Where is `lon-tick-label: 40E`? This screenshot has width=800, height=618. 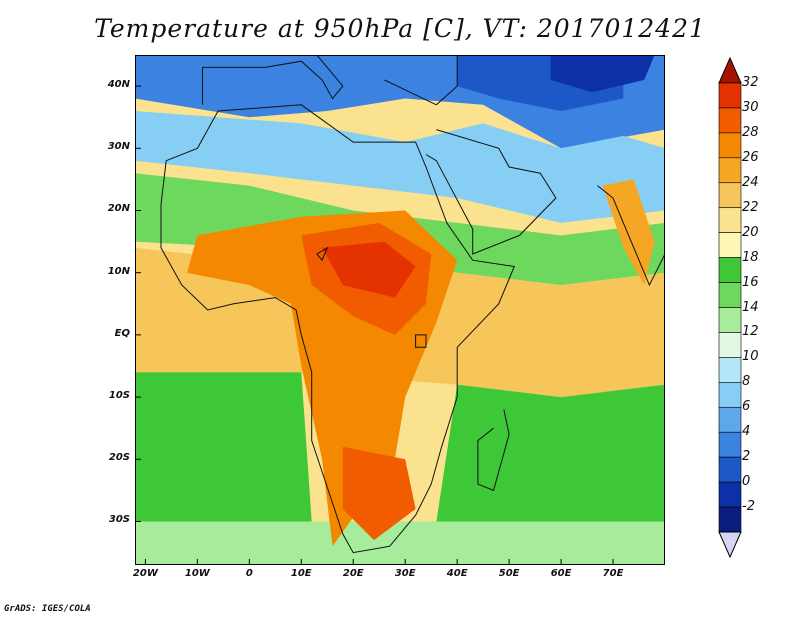 lon-tick-label: 40E is located at coordinates (457, 573).